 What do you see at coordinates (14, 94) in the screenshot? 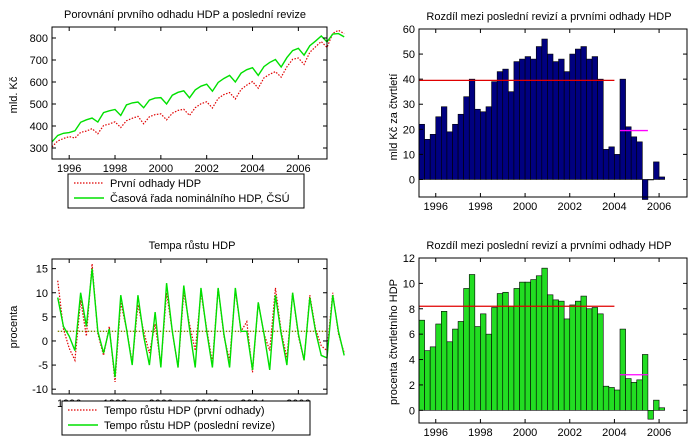
I see `y-axis-label: mld. Kč` at bounding box center [14, 94].